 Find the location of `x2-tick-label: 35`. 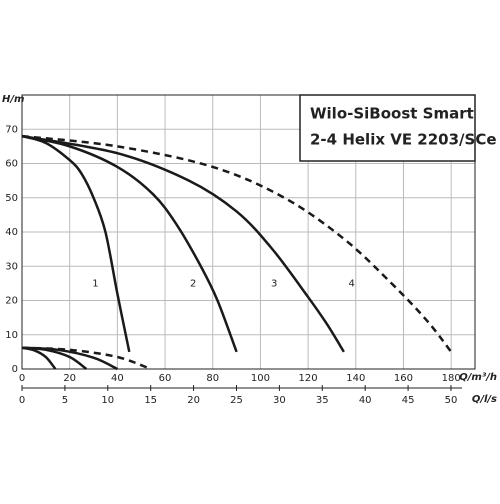

x2-tick-label: 35 is located at coordinates (322, 400).